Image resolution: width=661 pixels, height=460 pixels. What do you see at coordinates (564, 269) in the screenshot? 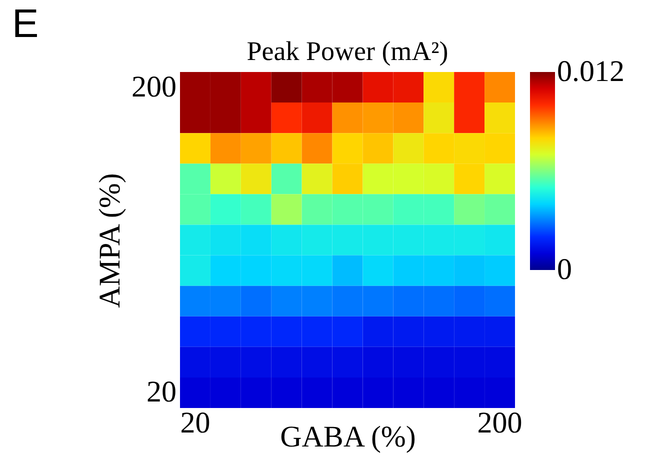
I see `color-bar-label: 0` at bounding box center [564, 269].